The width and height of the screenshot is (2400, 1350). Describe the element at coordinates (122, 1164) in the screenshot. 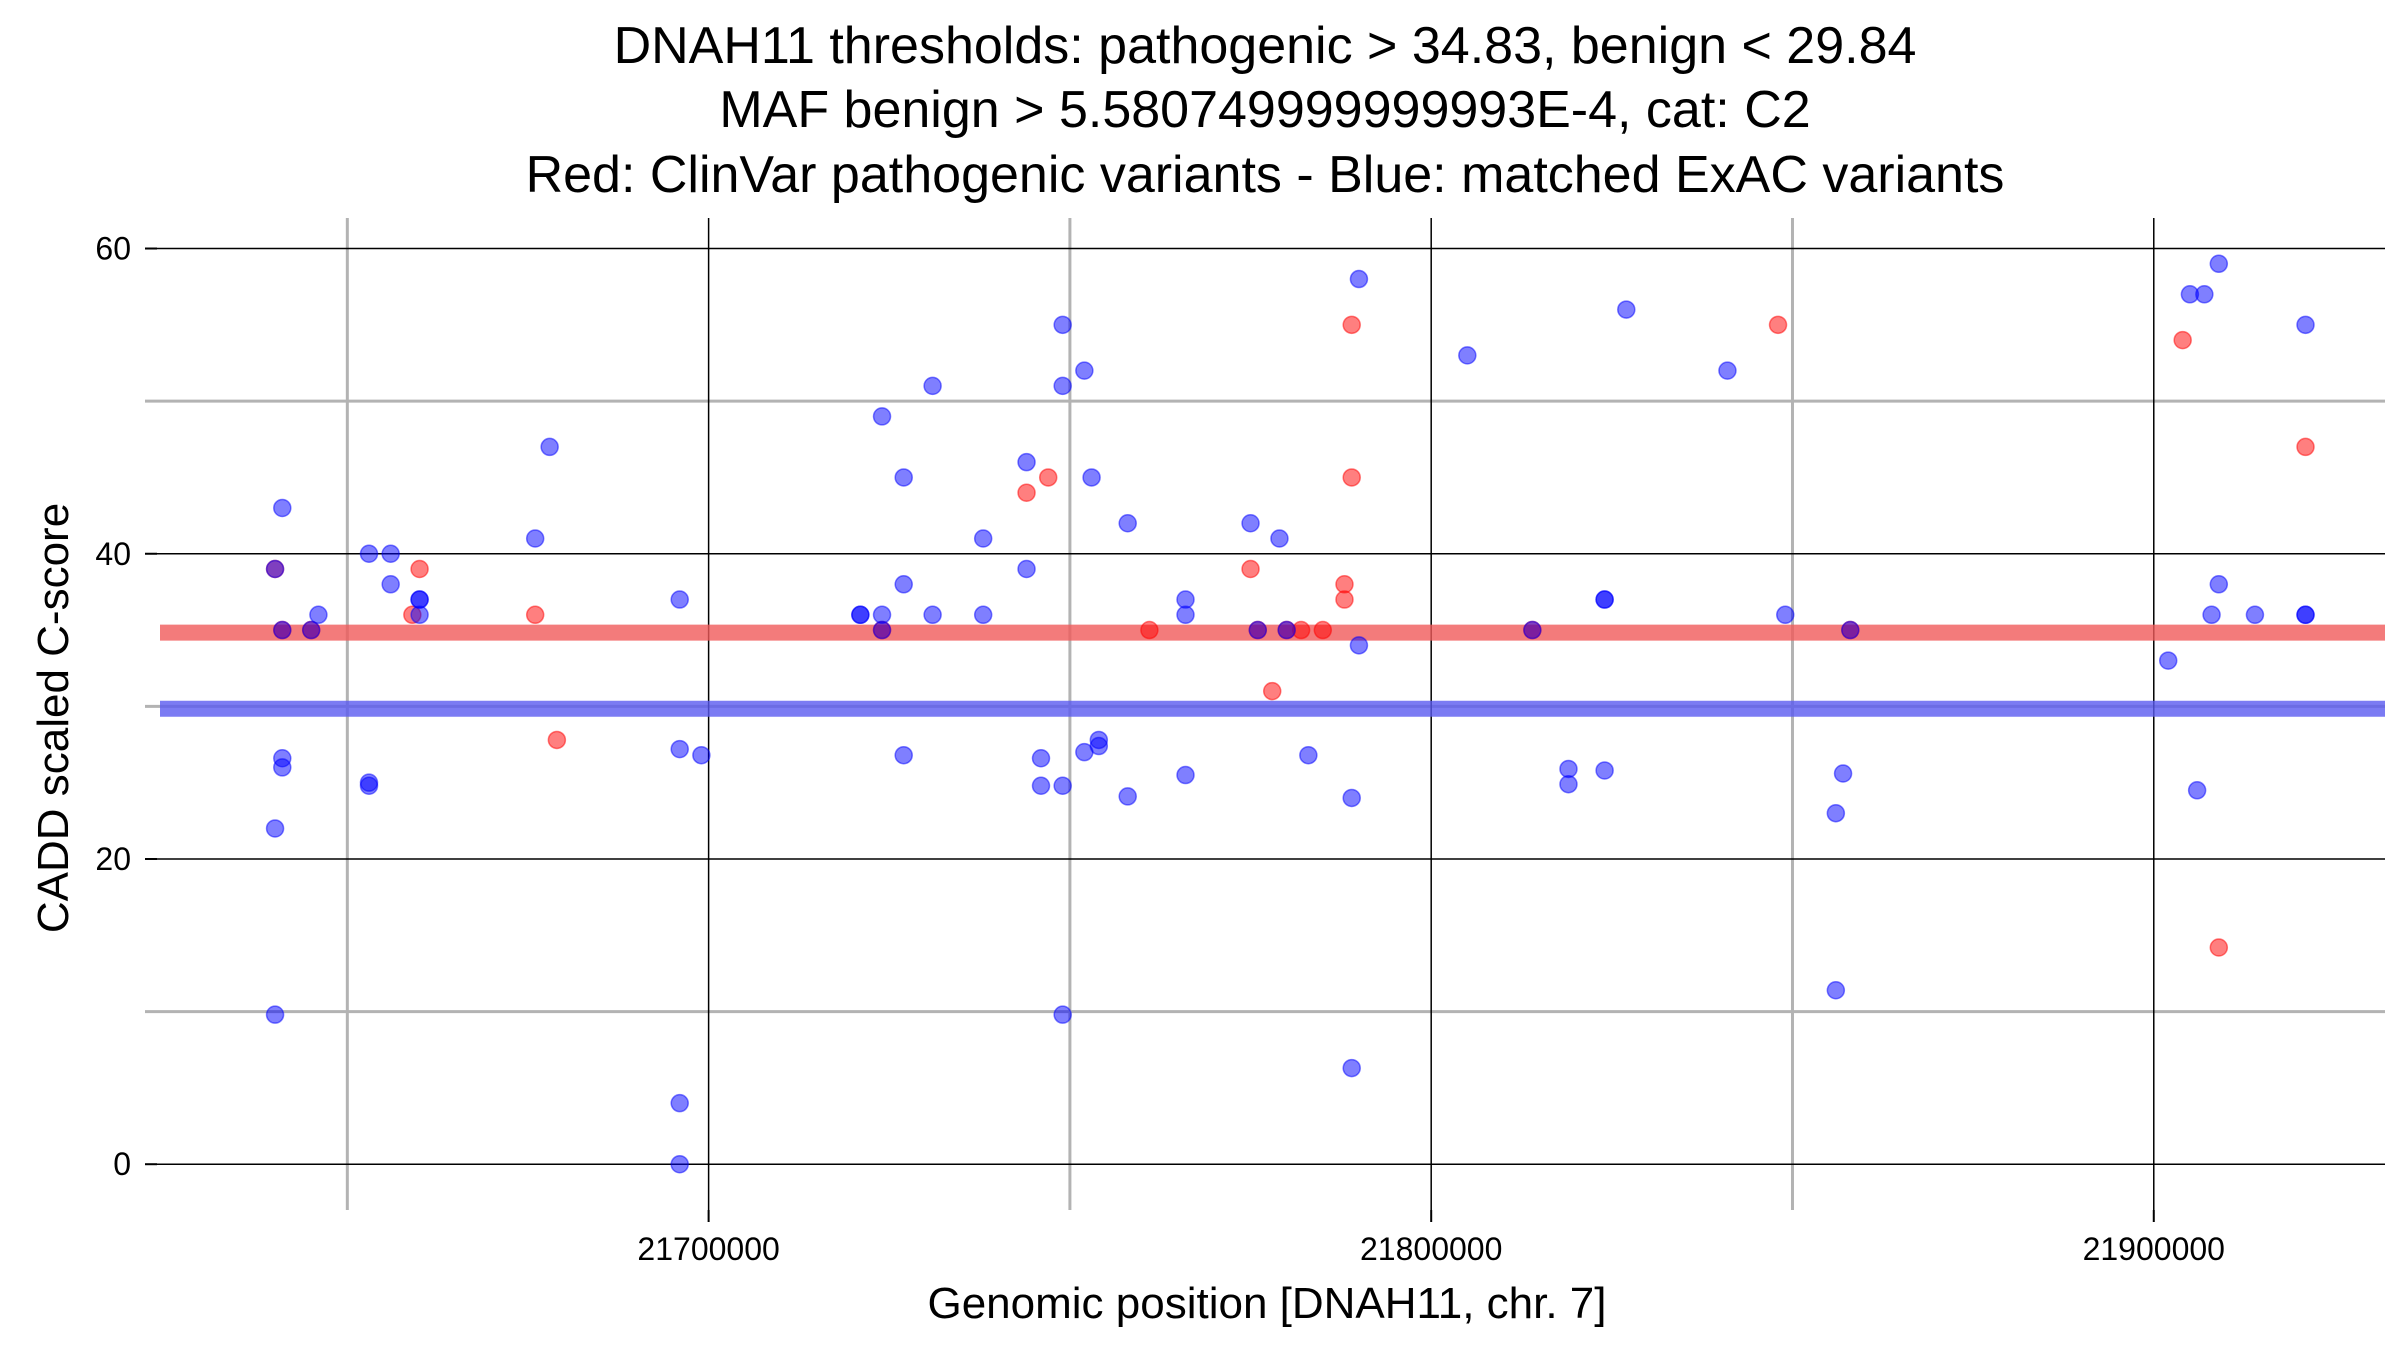

I see `y-tick-label: 0` at that location.